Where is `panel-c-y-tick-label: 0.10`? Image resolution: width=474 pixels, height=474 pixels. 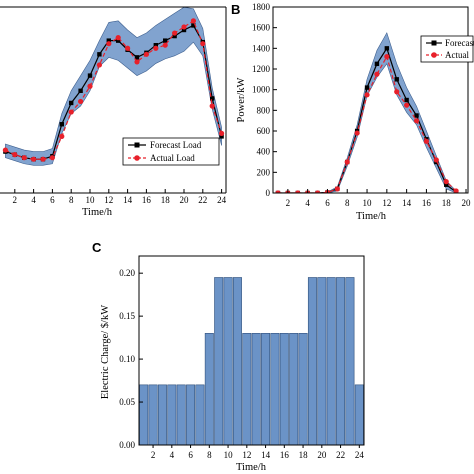 panel-c-y-tick-label: 0.10 is located at coordinates (127, 359).